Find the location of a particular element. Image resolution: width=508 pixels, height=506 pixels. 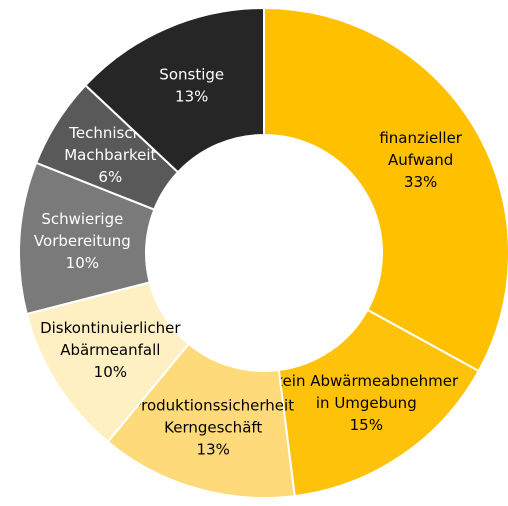

segment-value-label: 6% is located at coordinates (110, 177).